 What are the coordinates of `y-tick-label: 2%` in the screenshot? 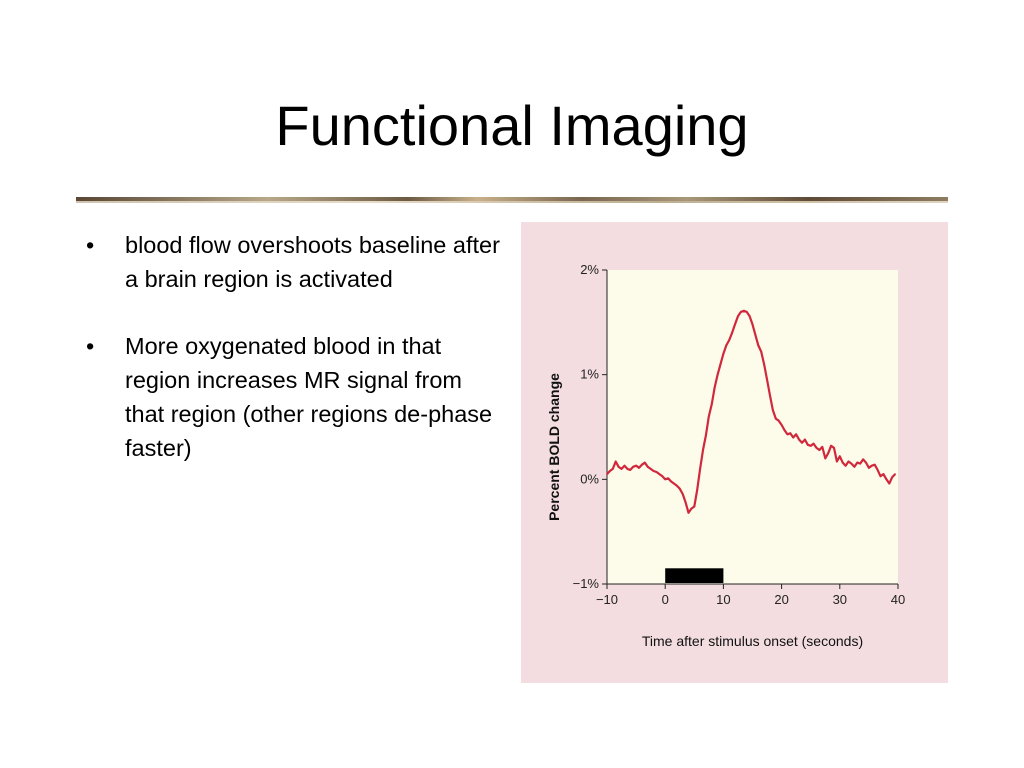 It's located at (589, 269).